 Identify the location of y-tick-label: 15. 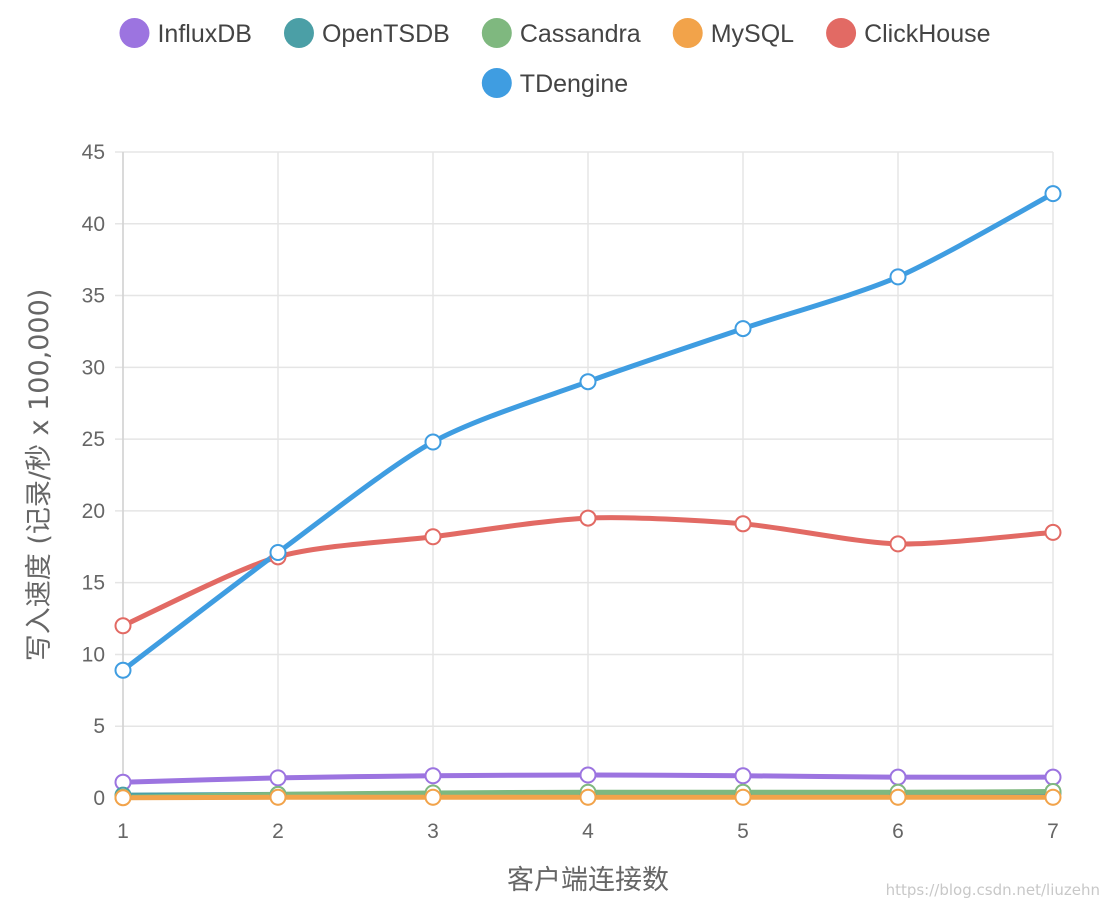
(93, 583).